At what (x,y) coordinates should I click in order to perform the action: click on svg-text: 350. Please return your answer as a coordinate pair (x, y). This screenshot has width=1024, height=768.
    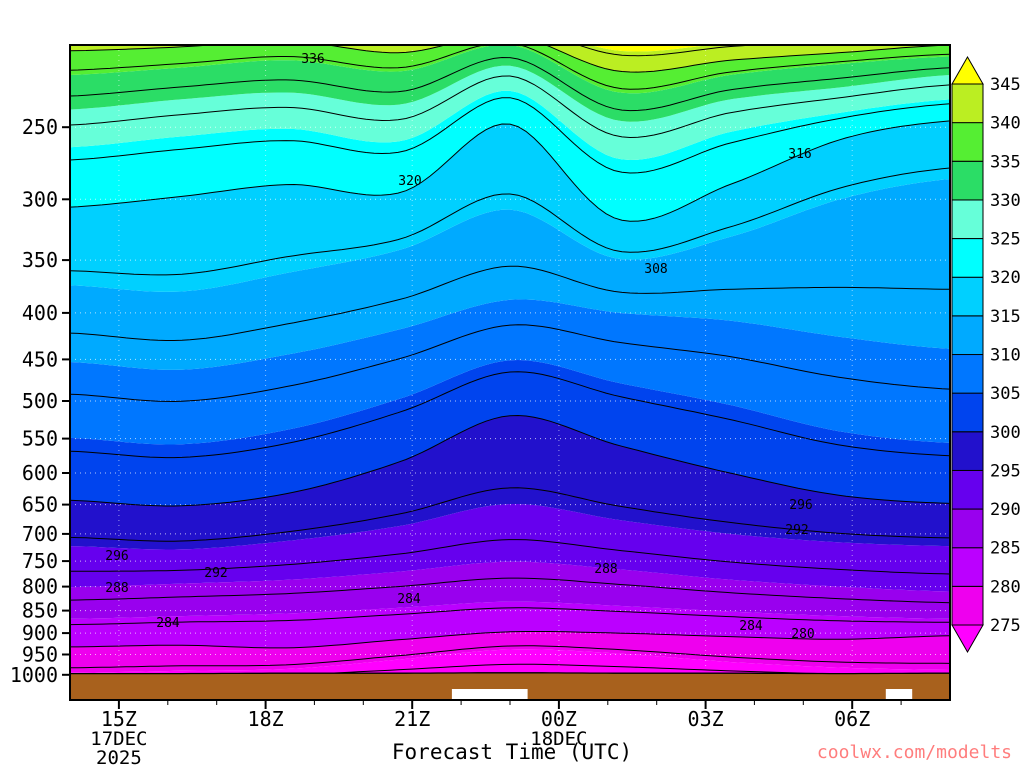
    Looking at the image, I should click on (40, 260).